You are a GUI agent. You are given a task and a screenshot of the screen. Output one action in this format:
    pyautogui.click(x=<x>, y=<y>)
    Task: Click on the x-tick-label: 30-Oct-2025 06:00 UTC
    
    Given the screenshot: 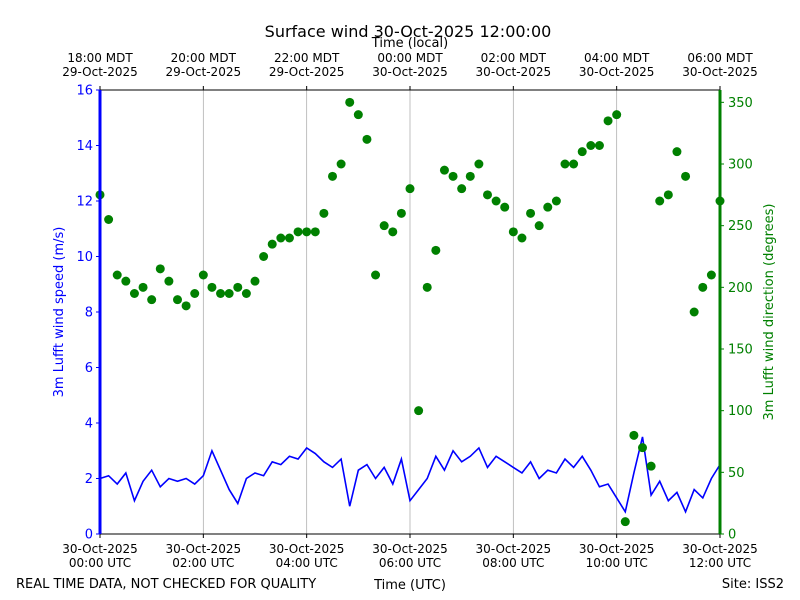 What is the action you would take?
    pyautogui.click(x=410, y=556)
    